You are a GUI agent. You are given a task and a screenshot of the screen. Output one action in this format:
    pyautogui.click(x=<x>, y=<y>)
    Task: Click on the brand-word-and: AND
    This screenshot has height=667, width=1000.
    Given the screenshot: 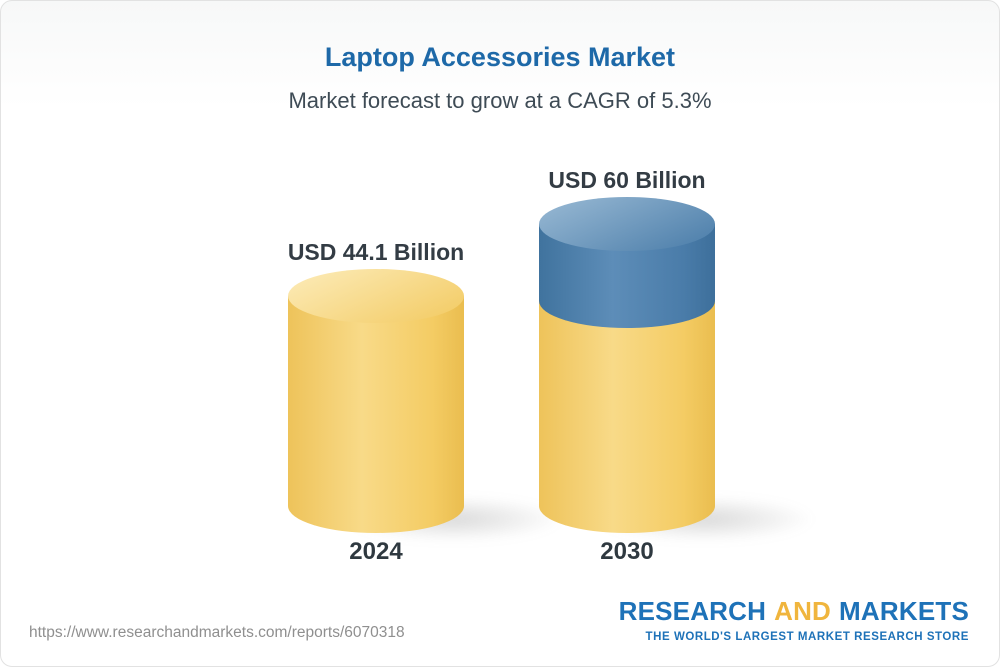 What is the action you would take?
    pyautogui.click(x=803, y=611)
    